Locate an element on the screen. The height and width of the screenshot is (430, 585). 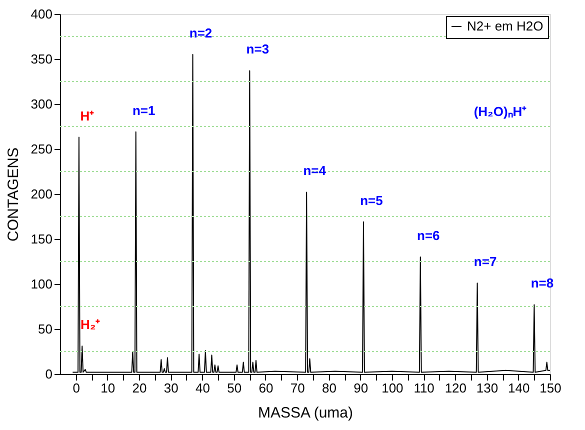
x-tick-label: 60 is located at coordinates (266, 388).